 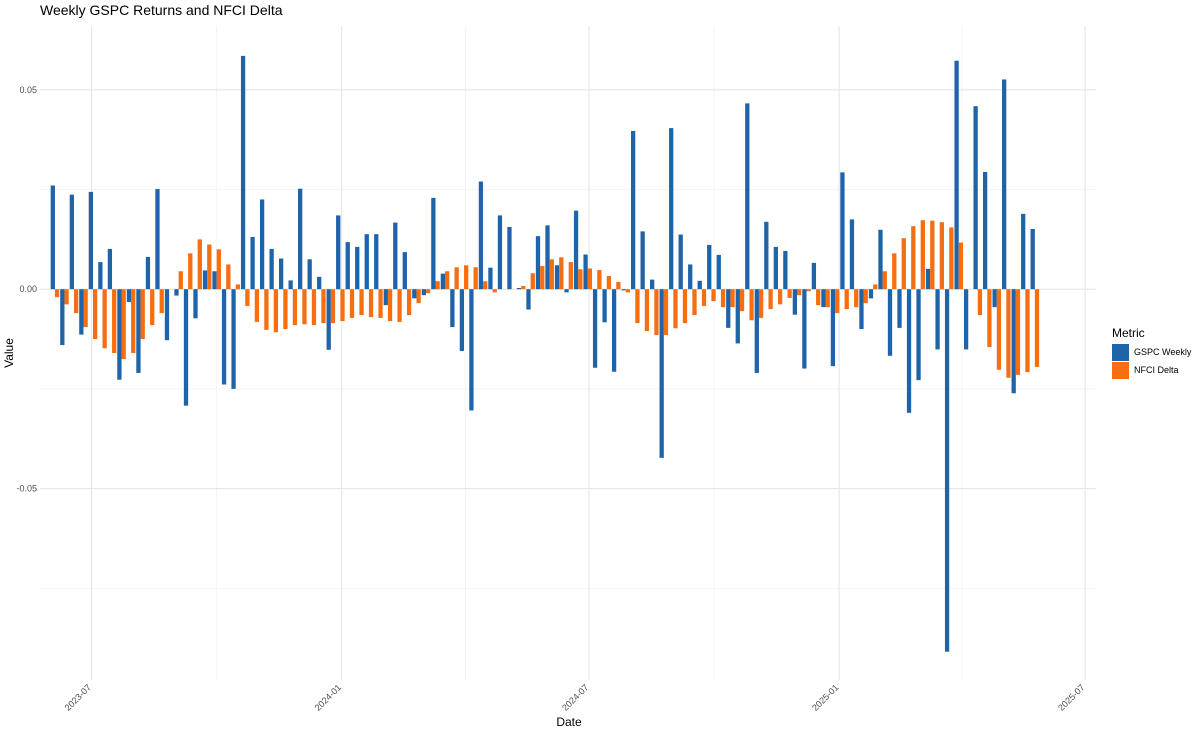 What do you see at coordinates (1163, 352) in the screenshot?
I see `legend-label-gspc-weekly: GSPC Weekly` at bounding box center [1163, 352].